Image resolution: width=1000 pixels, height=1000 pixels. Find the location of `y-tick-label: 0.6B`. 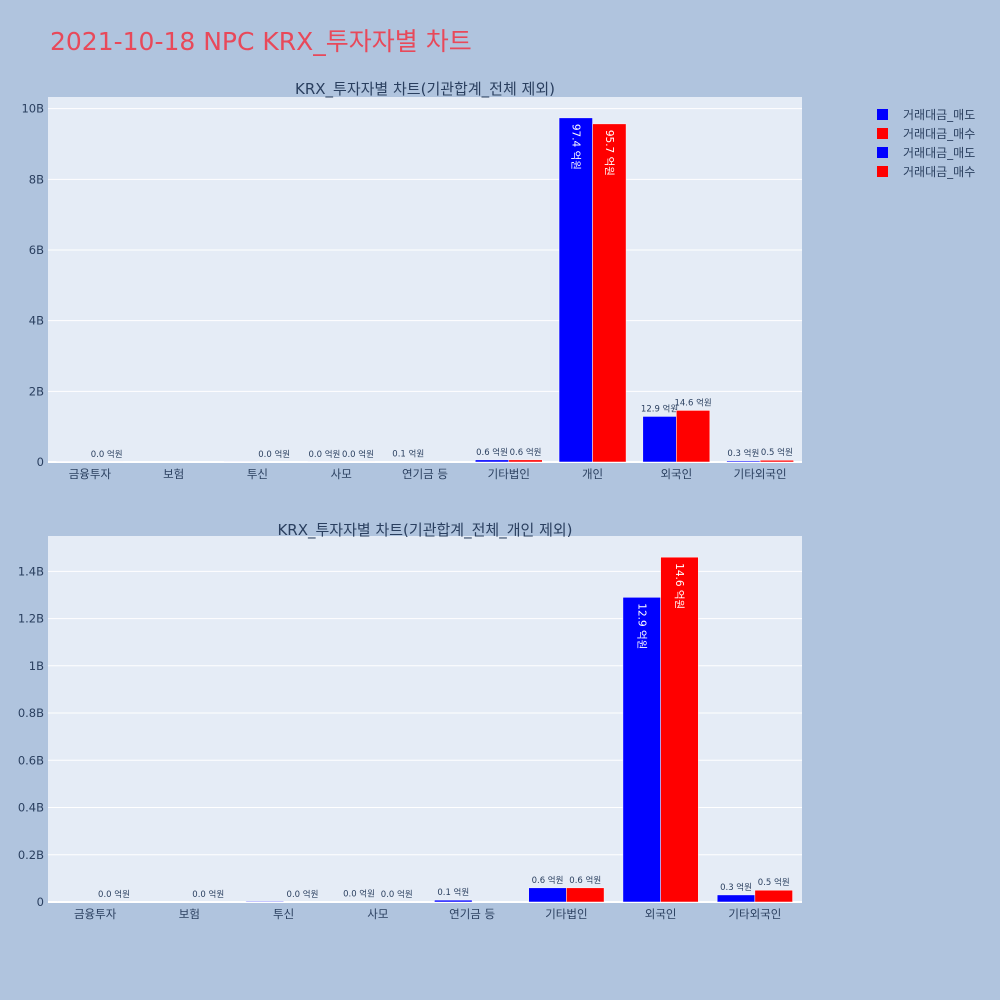

y-tick-label: 0.6B is located at coordinates (31, 760).